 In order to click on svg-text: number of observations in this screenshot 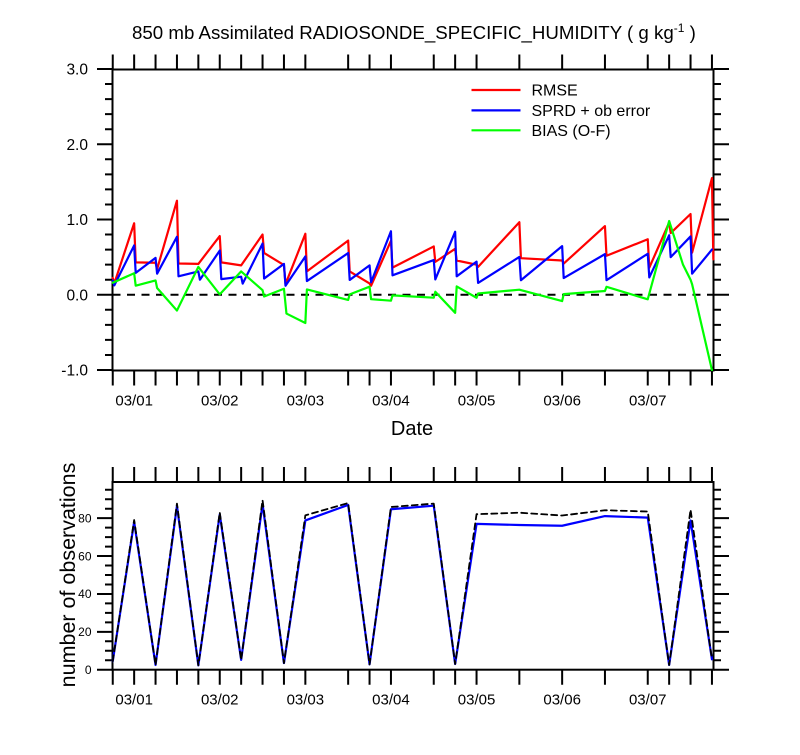, I will do `click(68, 575)`.